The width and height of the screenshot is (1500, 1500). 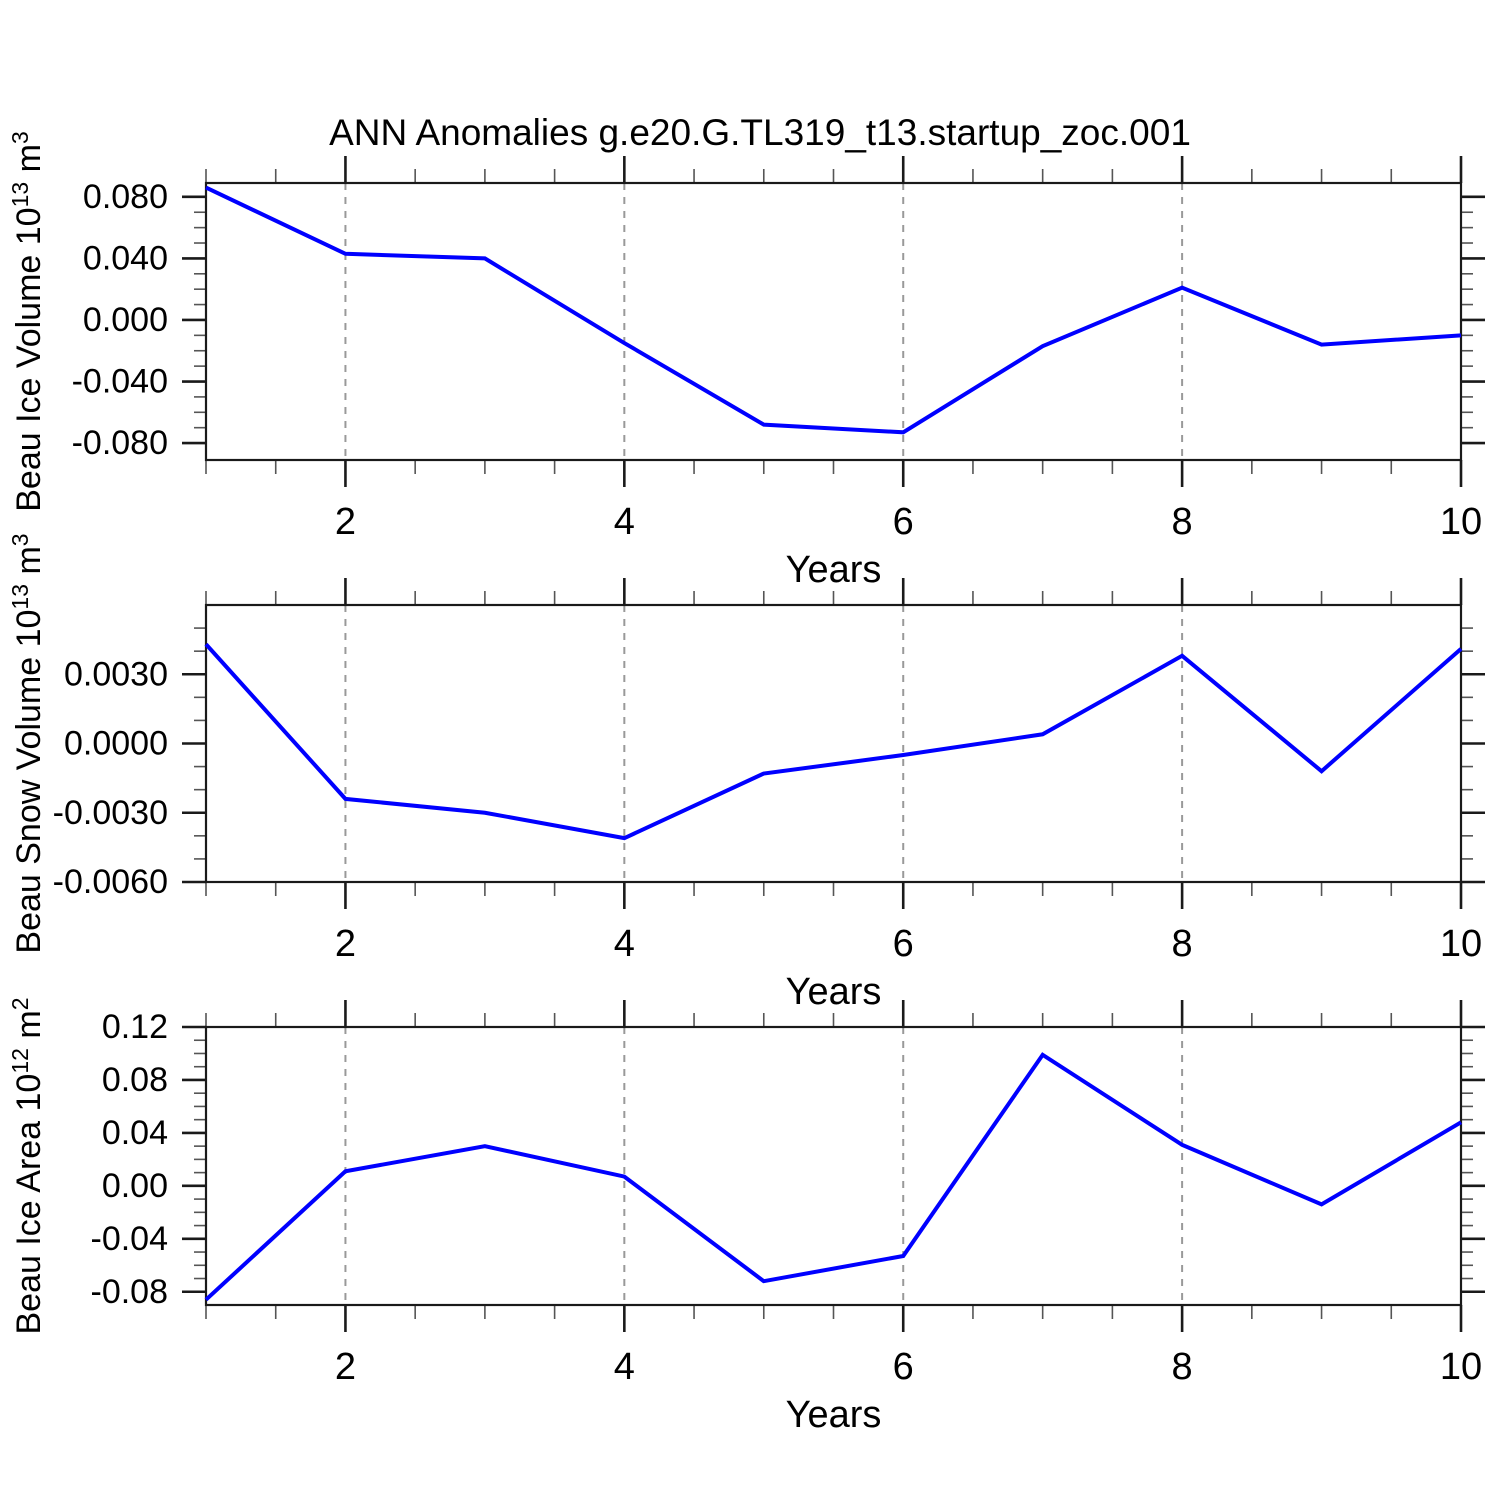 What do you see at coordinates (135, 1186) in the screenshot?
I see `y-tick-label: 0.00` at bounding box center [135, 1186].